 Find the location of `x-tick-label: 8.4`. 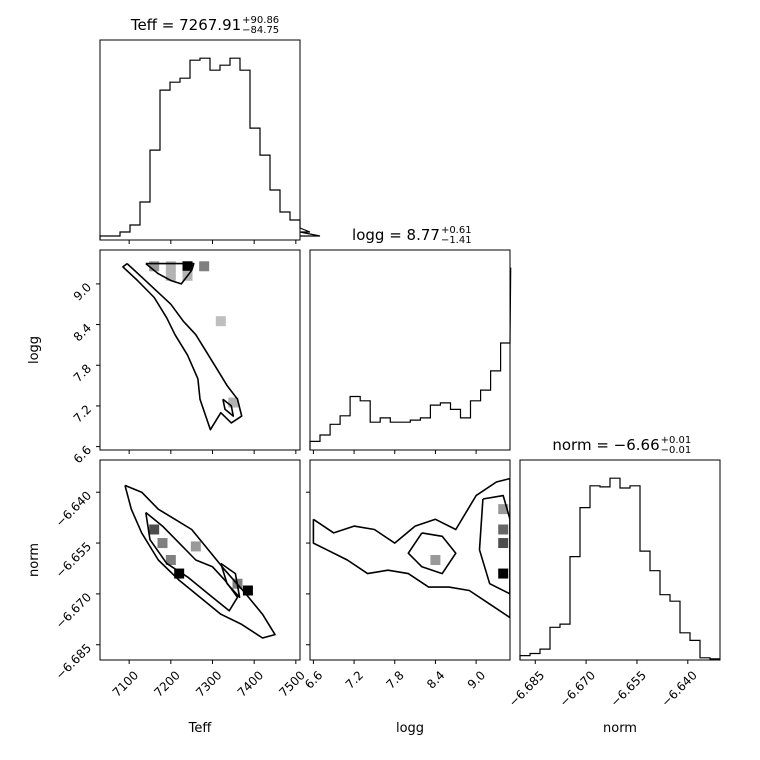

x-tick-label: 8.4 is located at coordinates (435, 679).